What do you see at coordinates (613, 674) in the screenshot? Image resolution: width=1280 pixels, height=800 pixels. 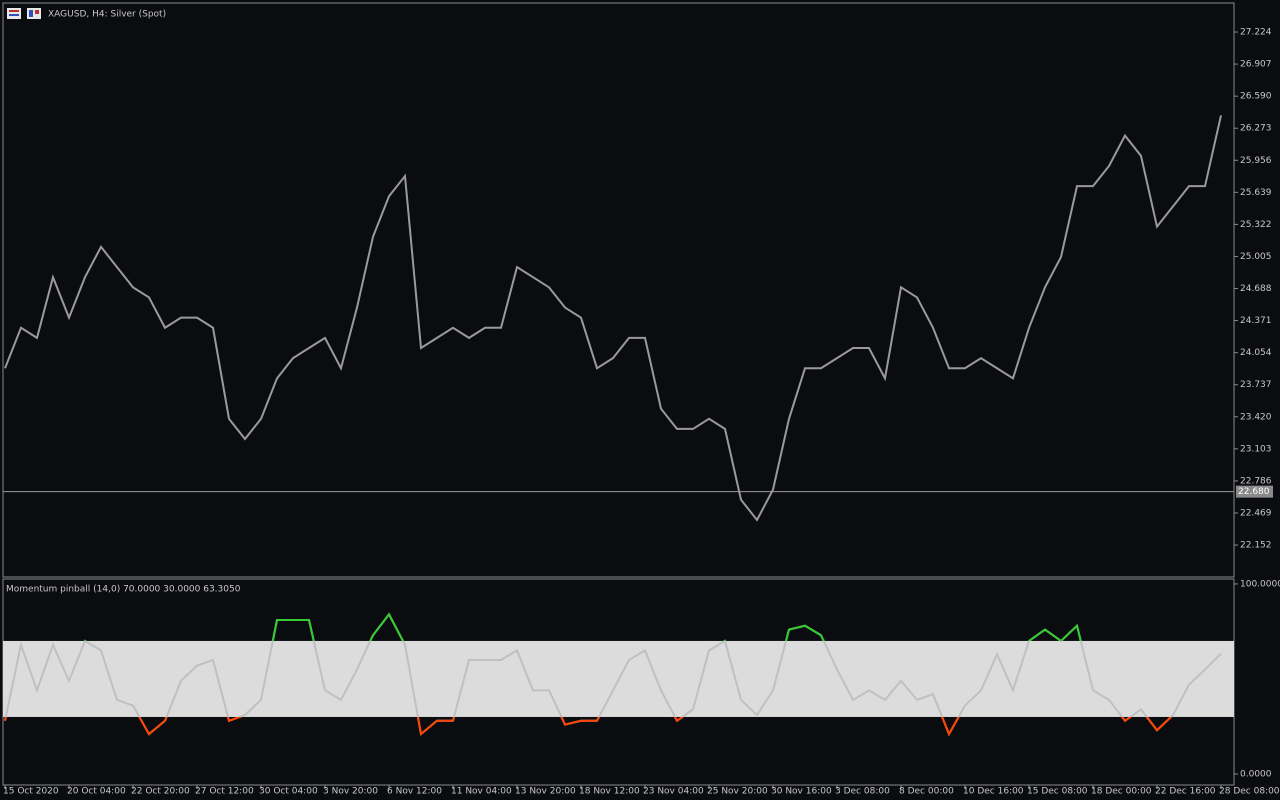 I see `indicator-line` at bounding box center [613, 674].